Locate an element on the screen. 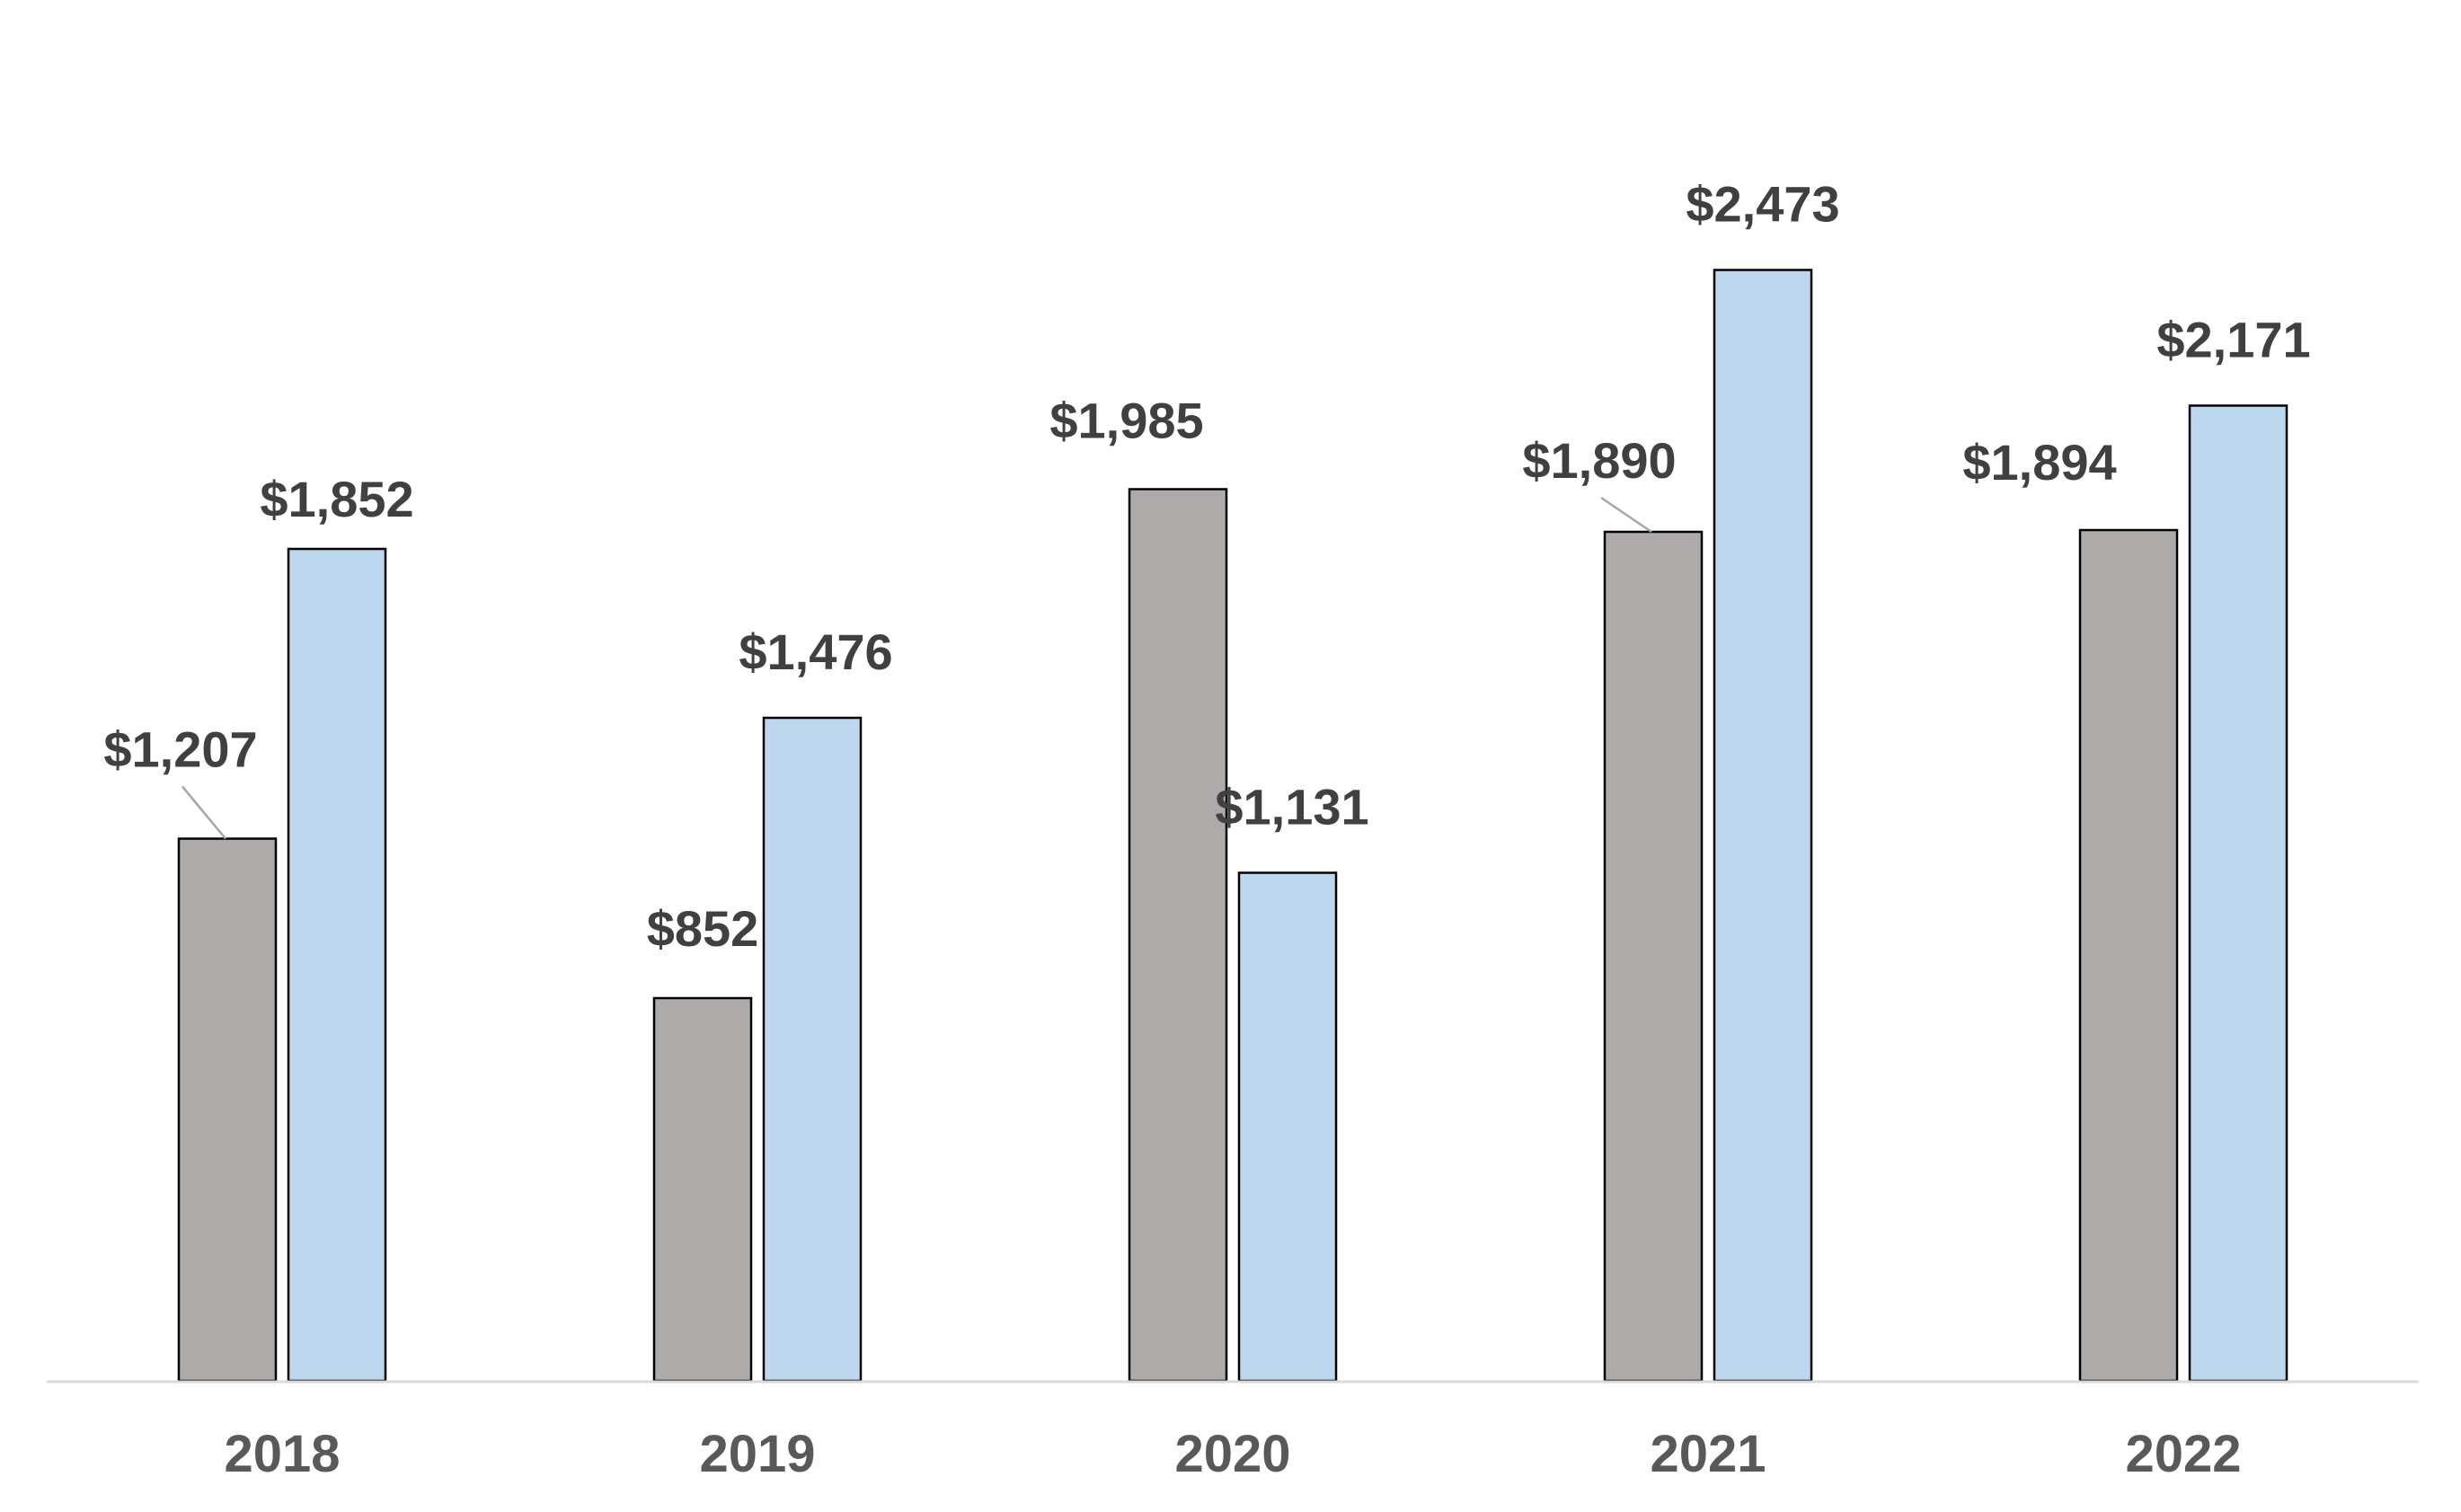 This screenshot has width=2461, height=1512. bar-series1-2022 is located at coordinates (2129, 955).